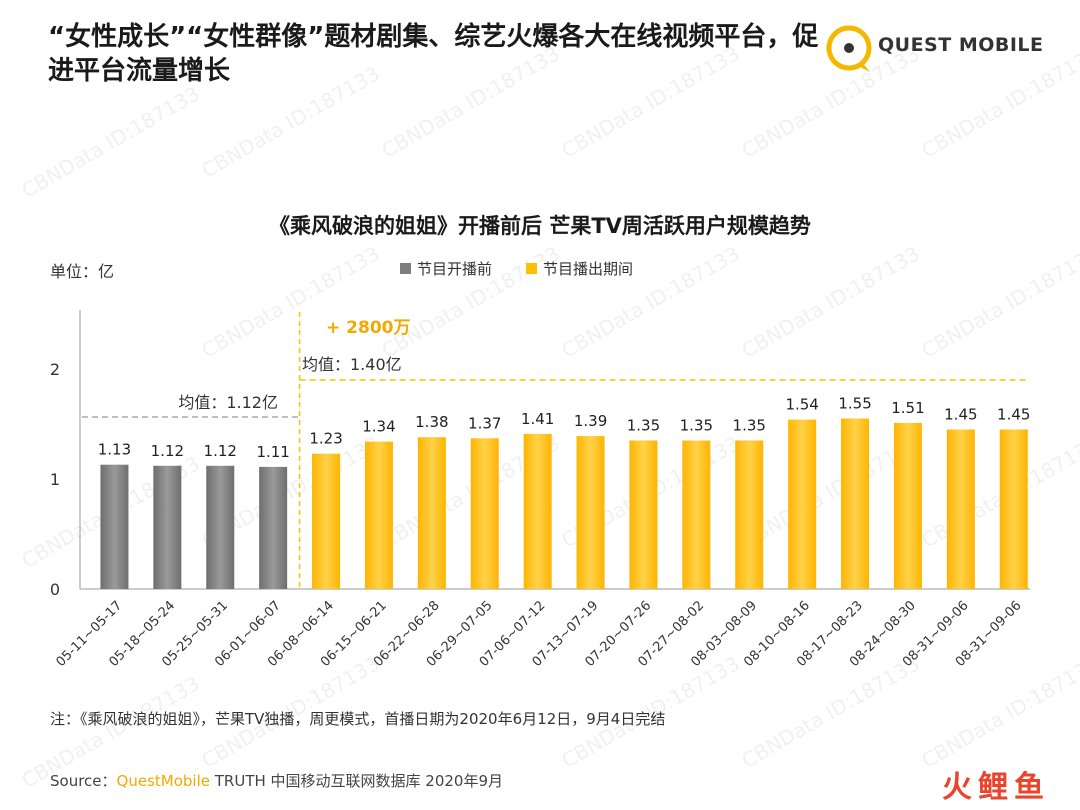  Describe the element at coordinates (356, 781) in the screenshot. I see `source-rest: TRUTH 中国移动互联网数据库 2020年9月` at that location.